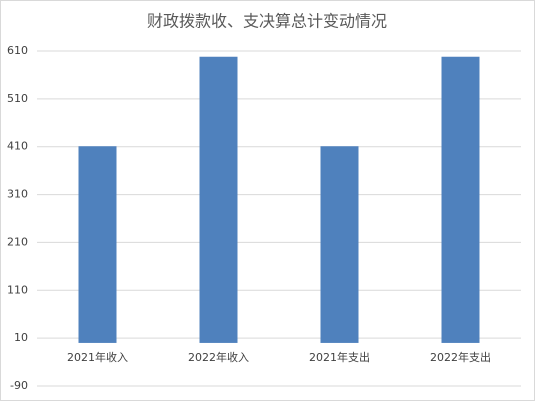  Describe the element at coordinates (17, 98) in the screenshot. I see `y-tick-label: 510` at that location.